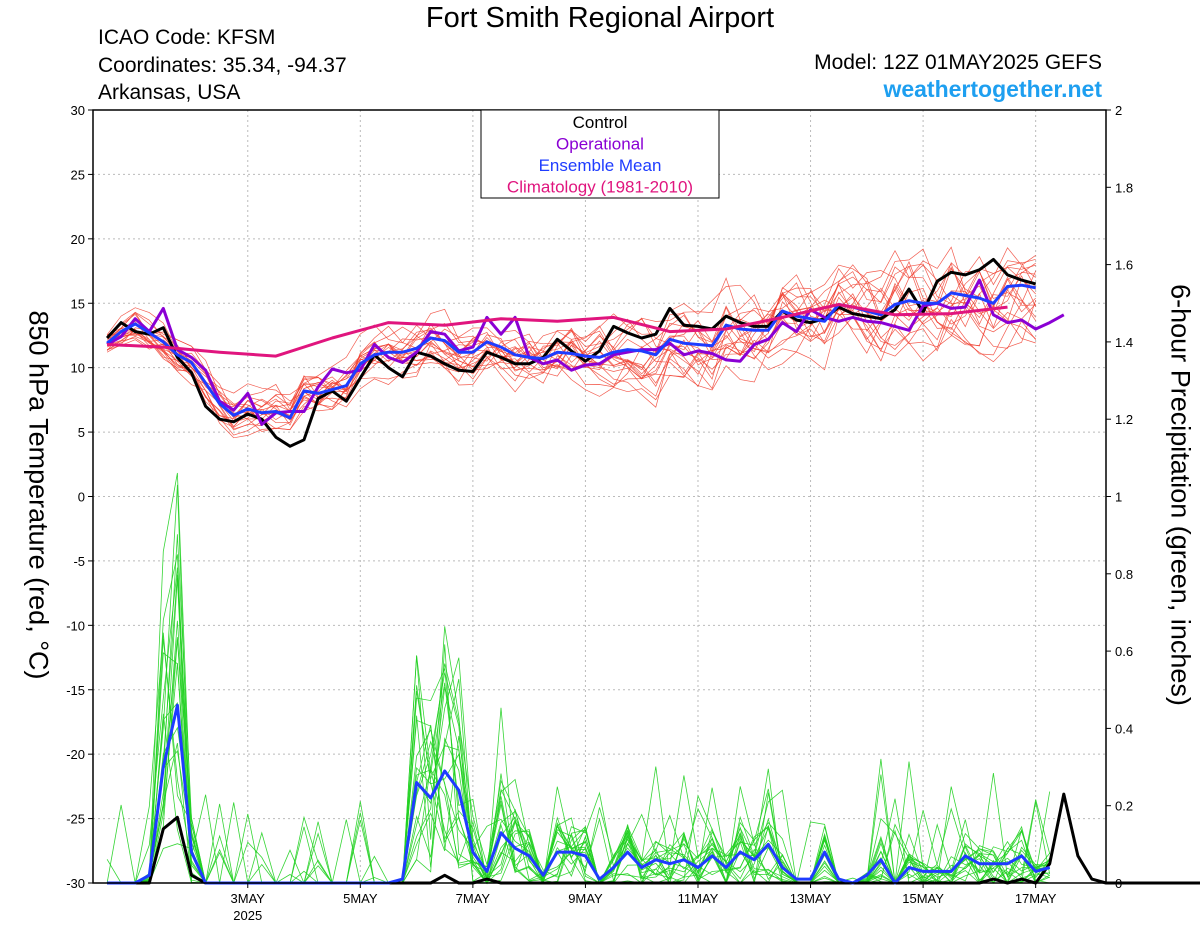  I want to click on tick-label-right: 0, so click(1118, 883).